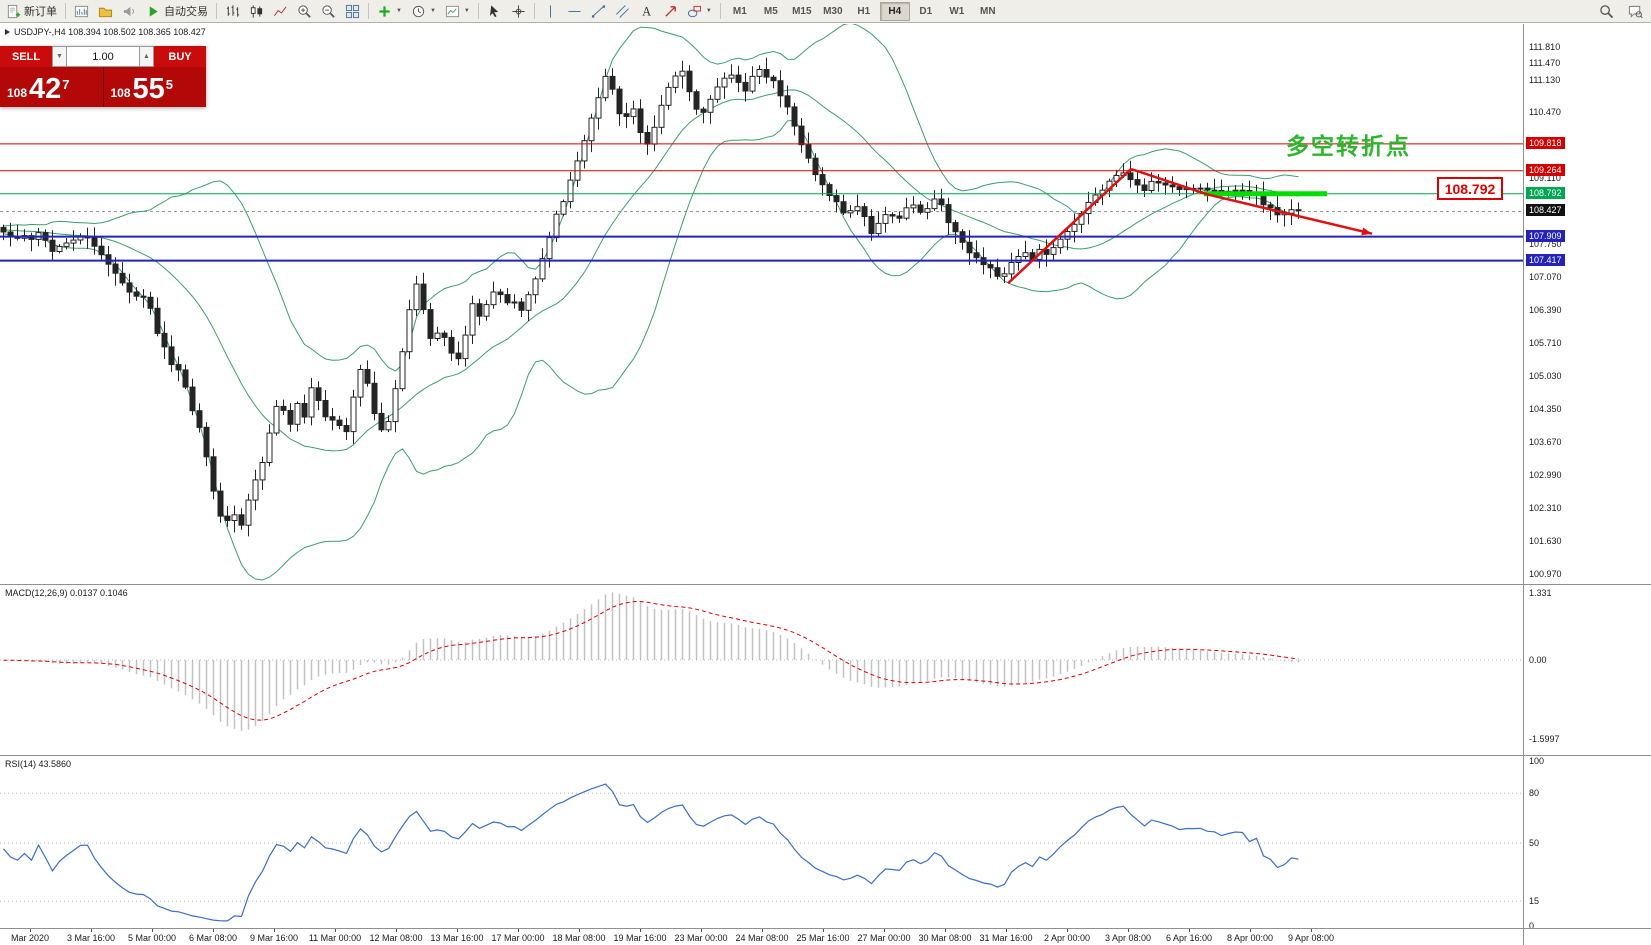 The height and width of the screenshot is (945, 1651). I want to click on indicators-button: ▼, so click(389, 11).